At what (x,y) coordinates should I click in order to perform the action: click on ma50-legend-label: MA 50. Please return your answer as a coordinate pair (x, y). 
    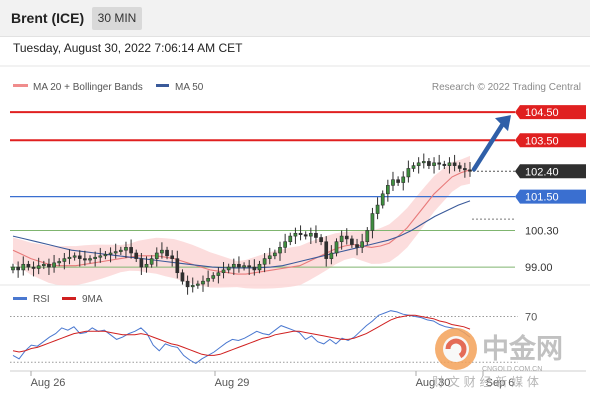
    Looking at the image, I should click on (189, 87).